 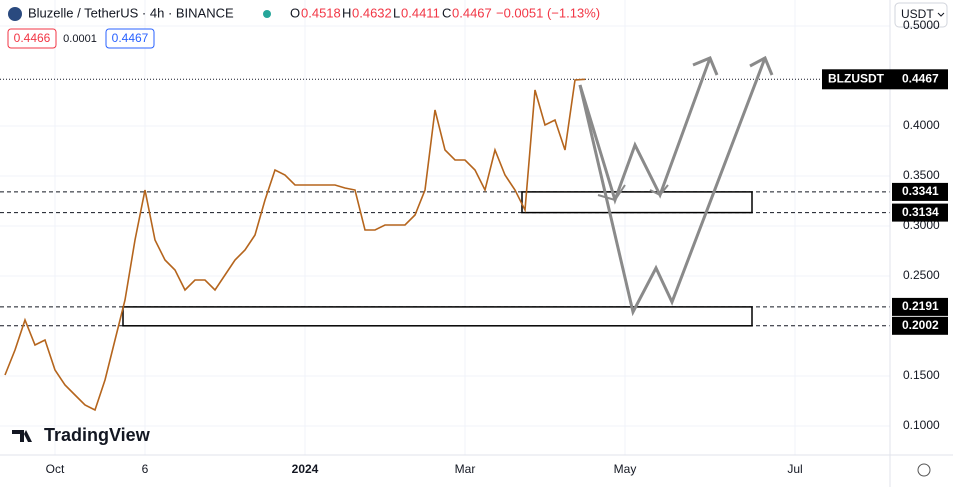 I want to click on price-tag-label: 0.3341, so click(x=920, y=191).